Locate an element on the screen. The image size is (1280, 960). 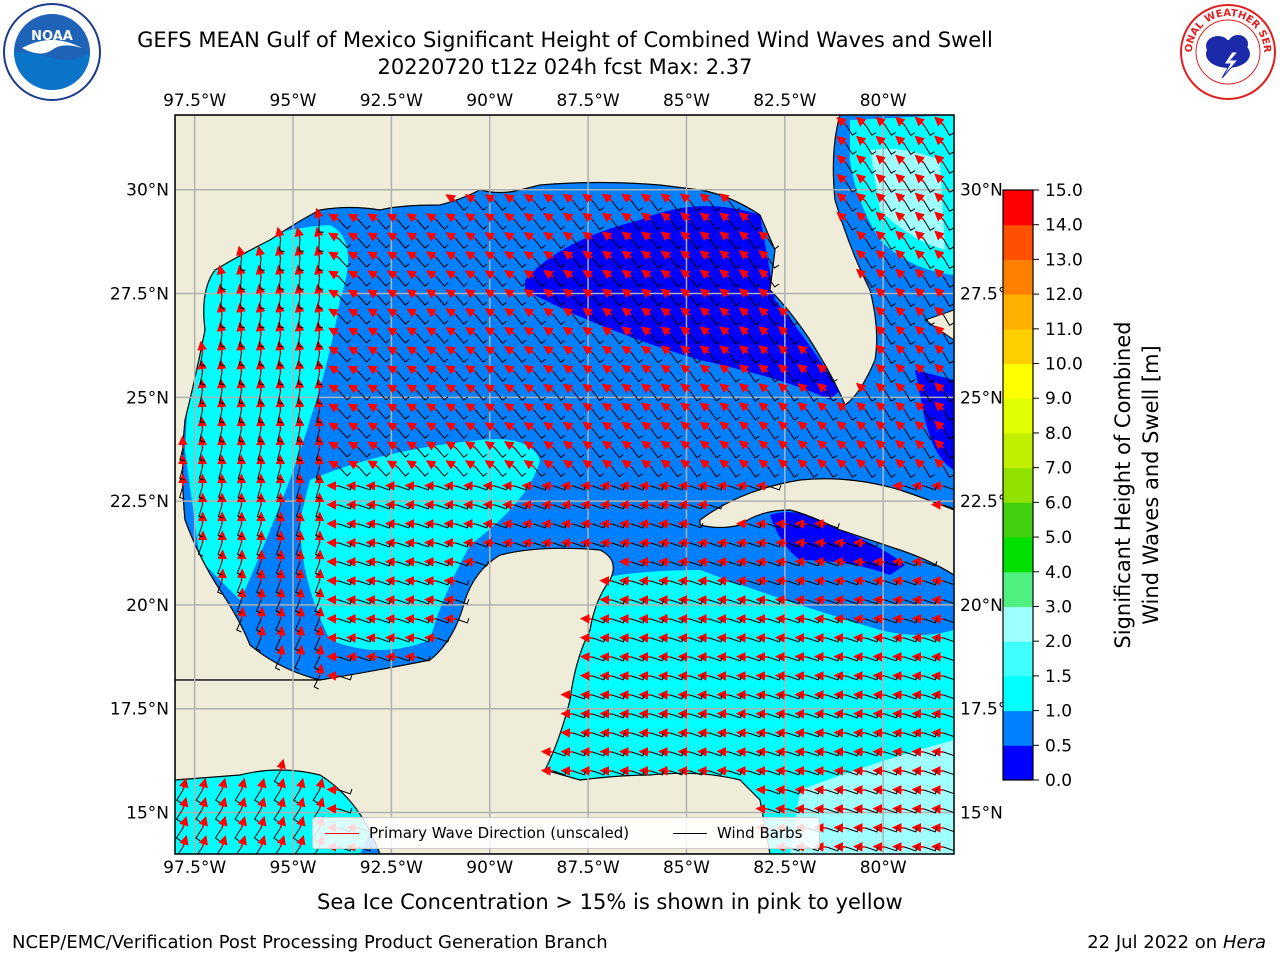
lon-label-top: 87.5°W is located at coordinates (588, 101).